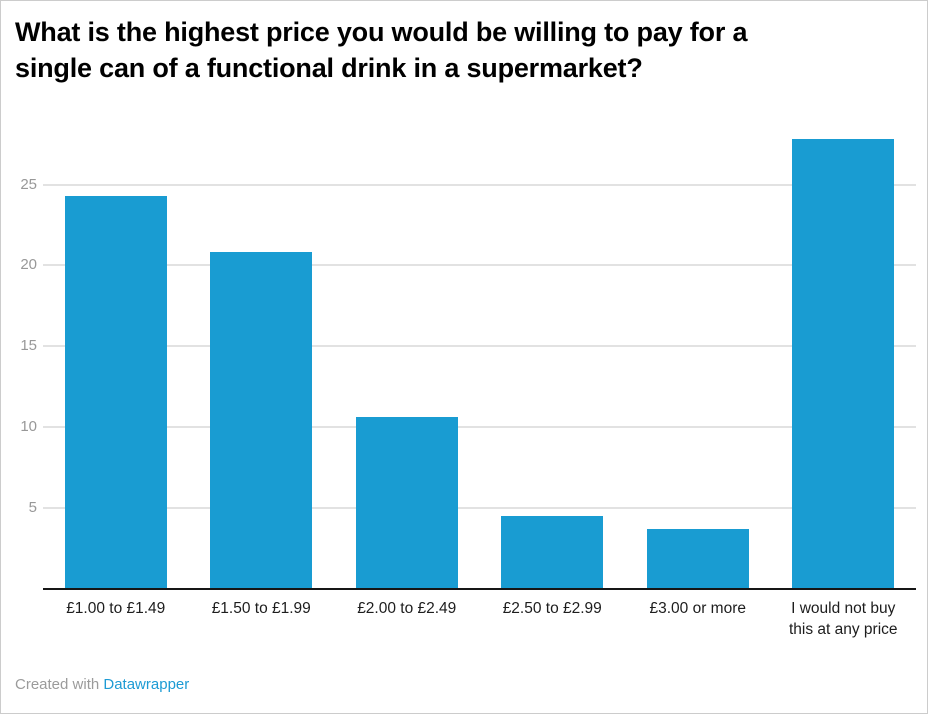 This screenshot has height=714, width=928. I want to click on datawrapper-link: Datawrapper, so click(146, 684).